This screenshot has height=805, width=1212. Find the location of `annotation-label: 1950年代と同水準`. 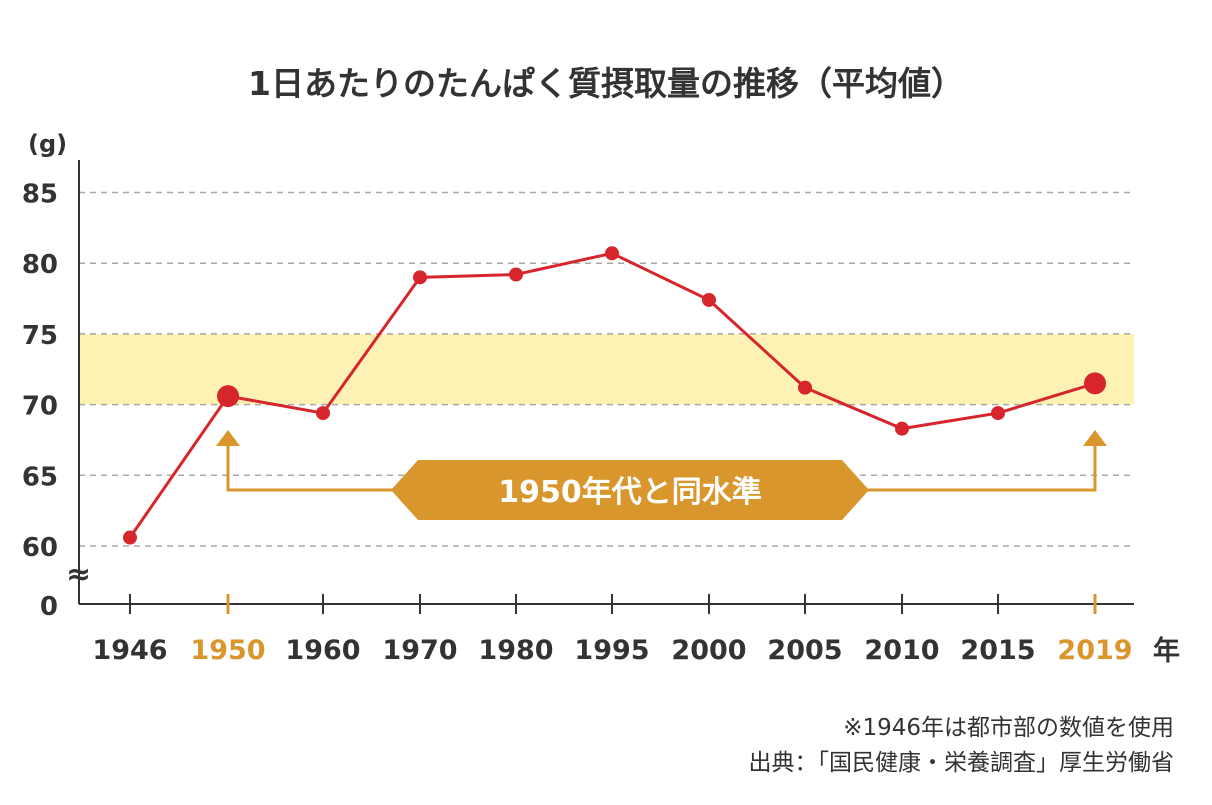

annotation-label: 1950年代と同水準 is located at coordinates (630, 492).